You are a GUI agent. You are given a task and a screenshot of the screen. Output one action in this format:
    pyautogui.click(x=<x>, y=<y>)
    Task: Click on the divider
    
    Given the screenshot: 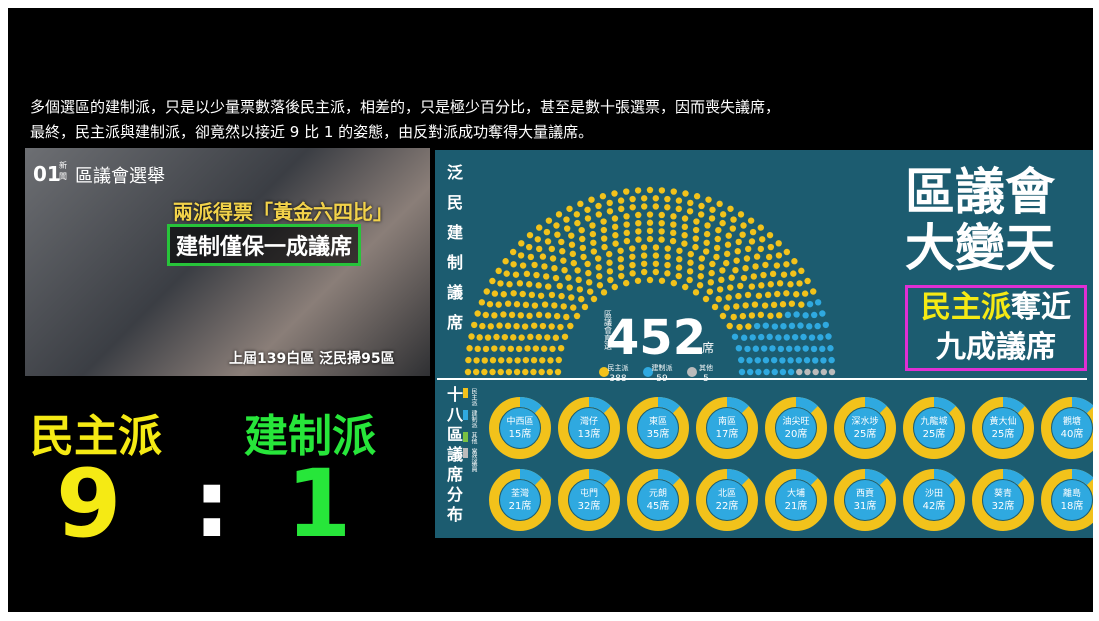 What is the action you would take?
    pyautogui.click(x=762, y=379)
    